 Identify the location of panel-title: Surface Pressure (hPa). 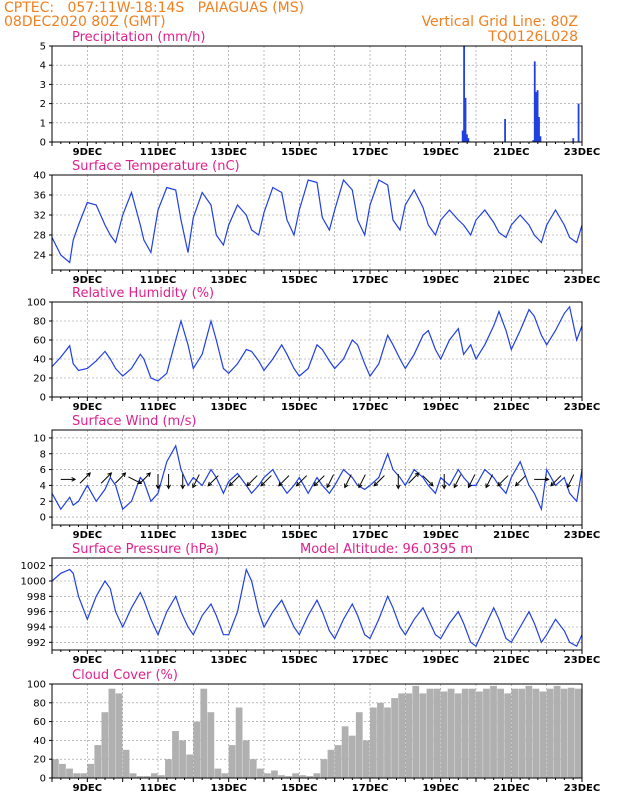
(145, 549).